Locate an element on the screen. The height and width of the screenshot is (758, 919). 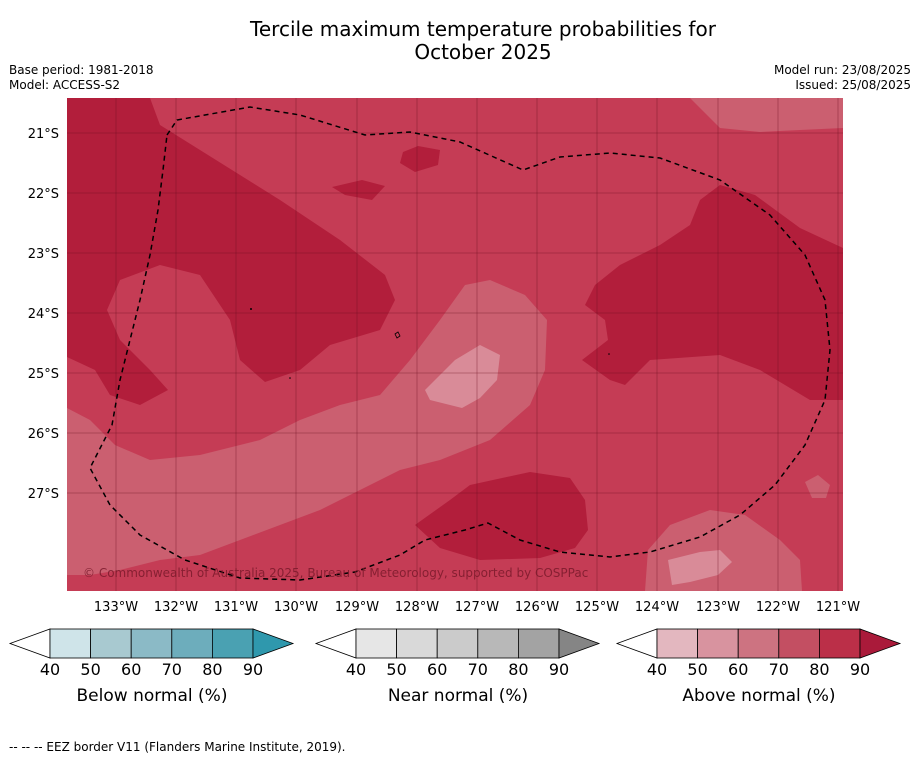
colorbar-below-tick: 40 is located at coordinates (50, 669).